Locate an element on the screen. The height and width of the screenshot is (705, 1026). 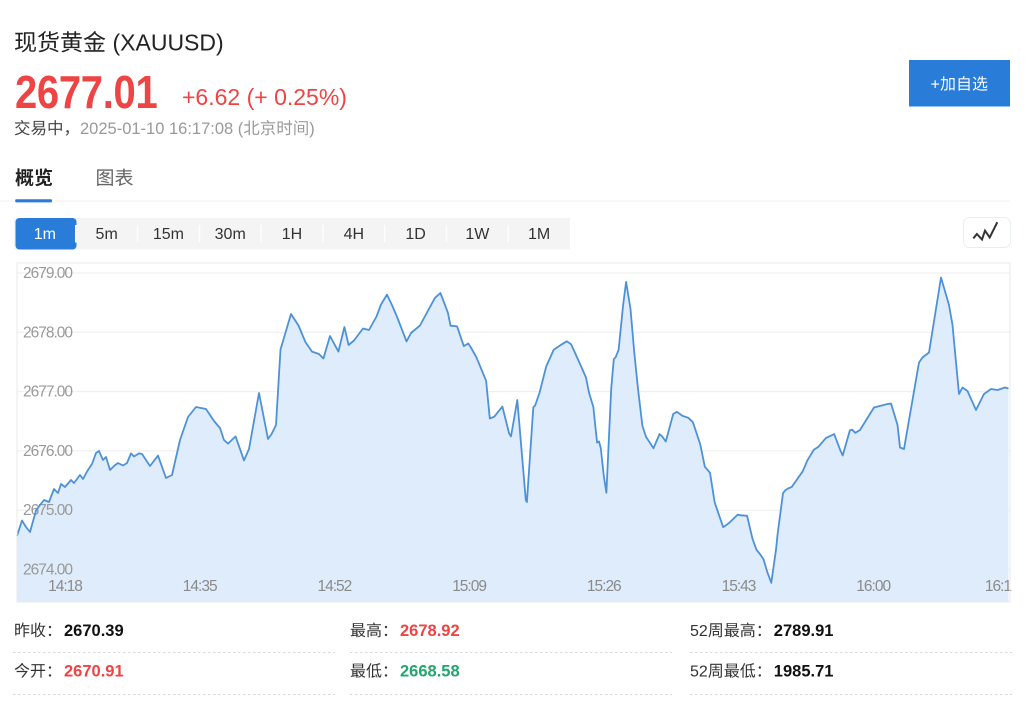
svg-text: 14:35 is located at coordinates (200, 586).